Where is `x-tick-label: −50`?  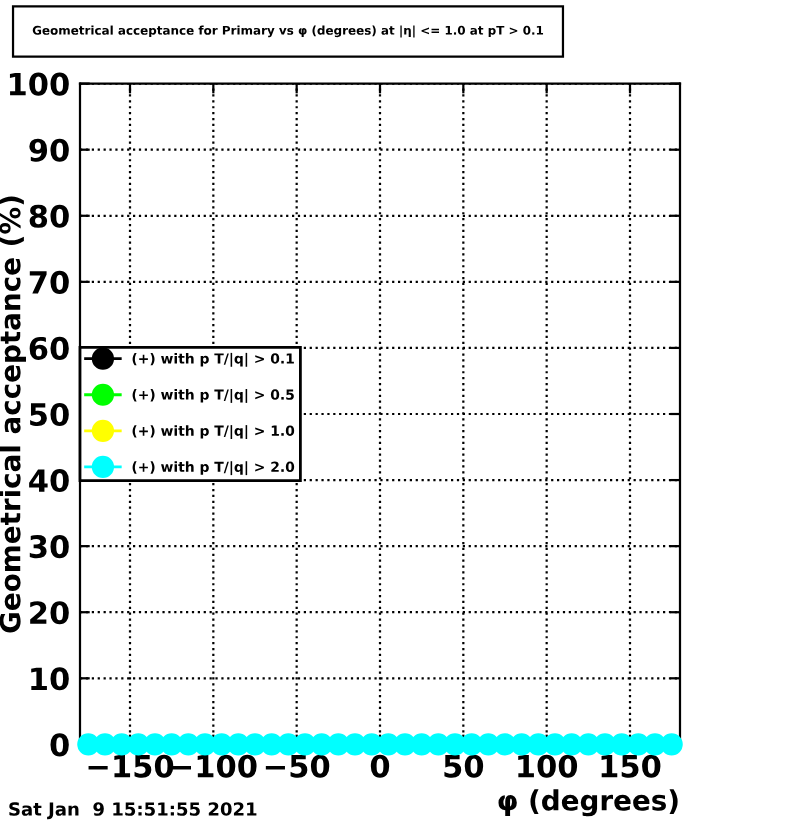
x-tick-label: −50 is located at coordinates (297, 766).